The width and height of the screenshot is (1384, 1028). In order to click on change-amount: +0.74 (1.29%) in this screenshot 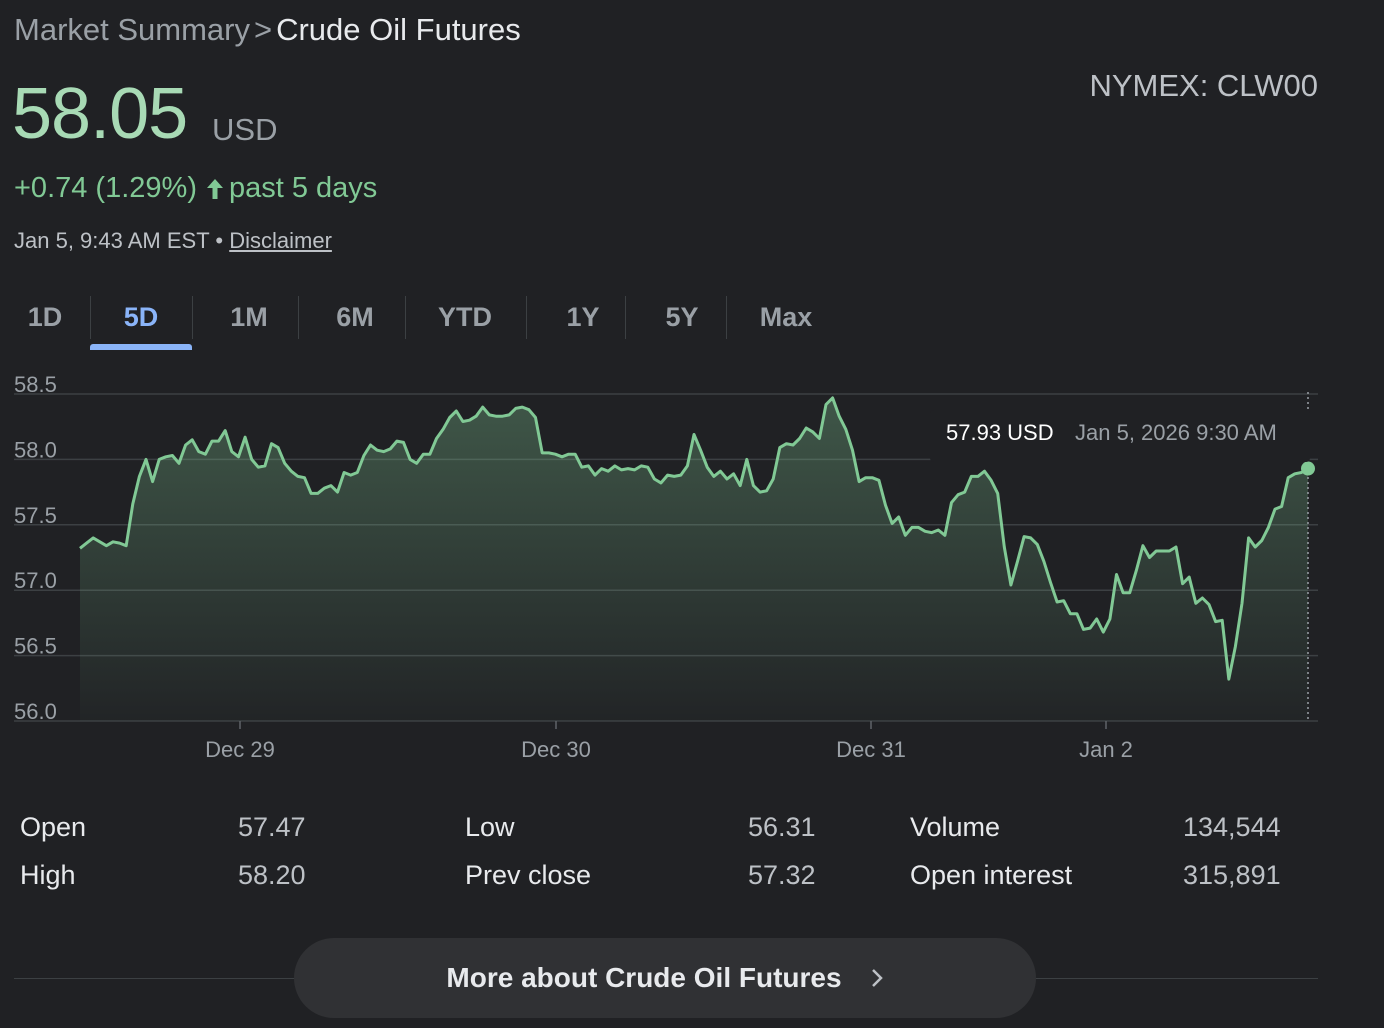, I will do `click(105, 188)`.